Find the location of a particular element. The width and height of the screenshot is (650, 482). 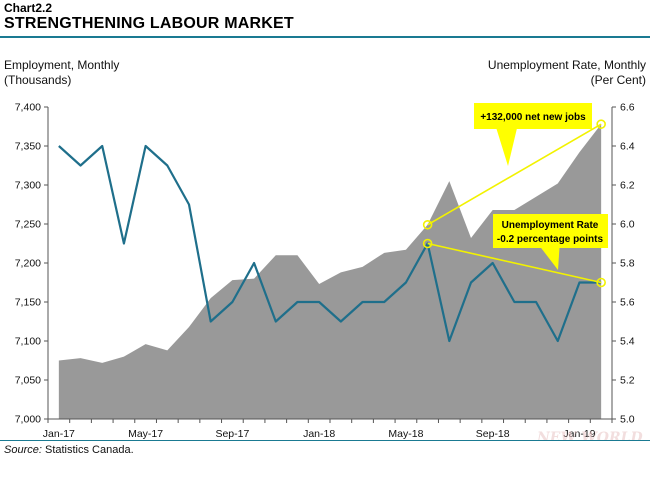

jobs-callout-box is located at coordinates (533, 116).